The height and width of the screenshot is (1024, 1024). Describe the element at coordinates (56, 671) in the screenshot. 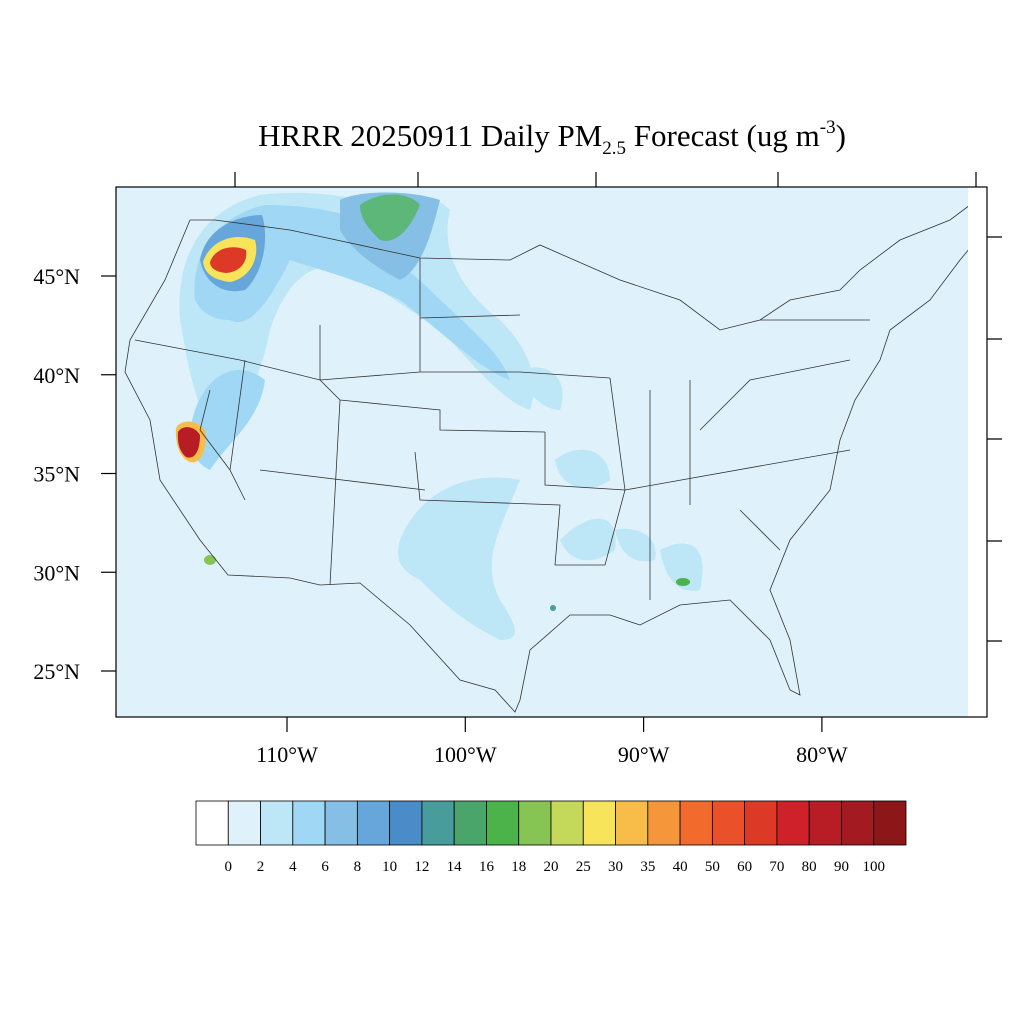

I see `lat-label: 25°N` at that location.